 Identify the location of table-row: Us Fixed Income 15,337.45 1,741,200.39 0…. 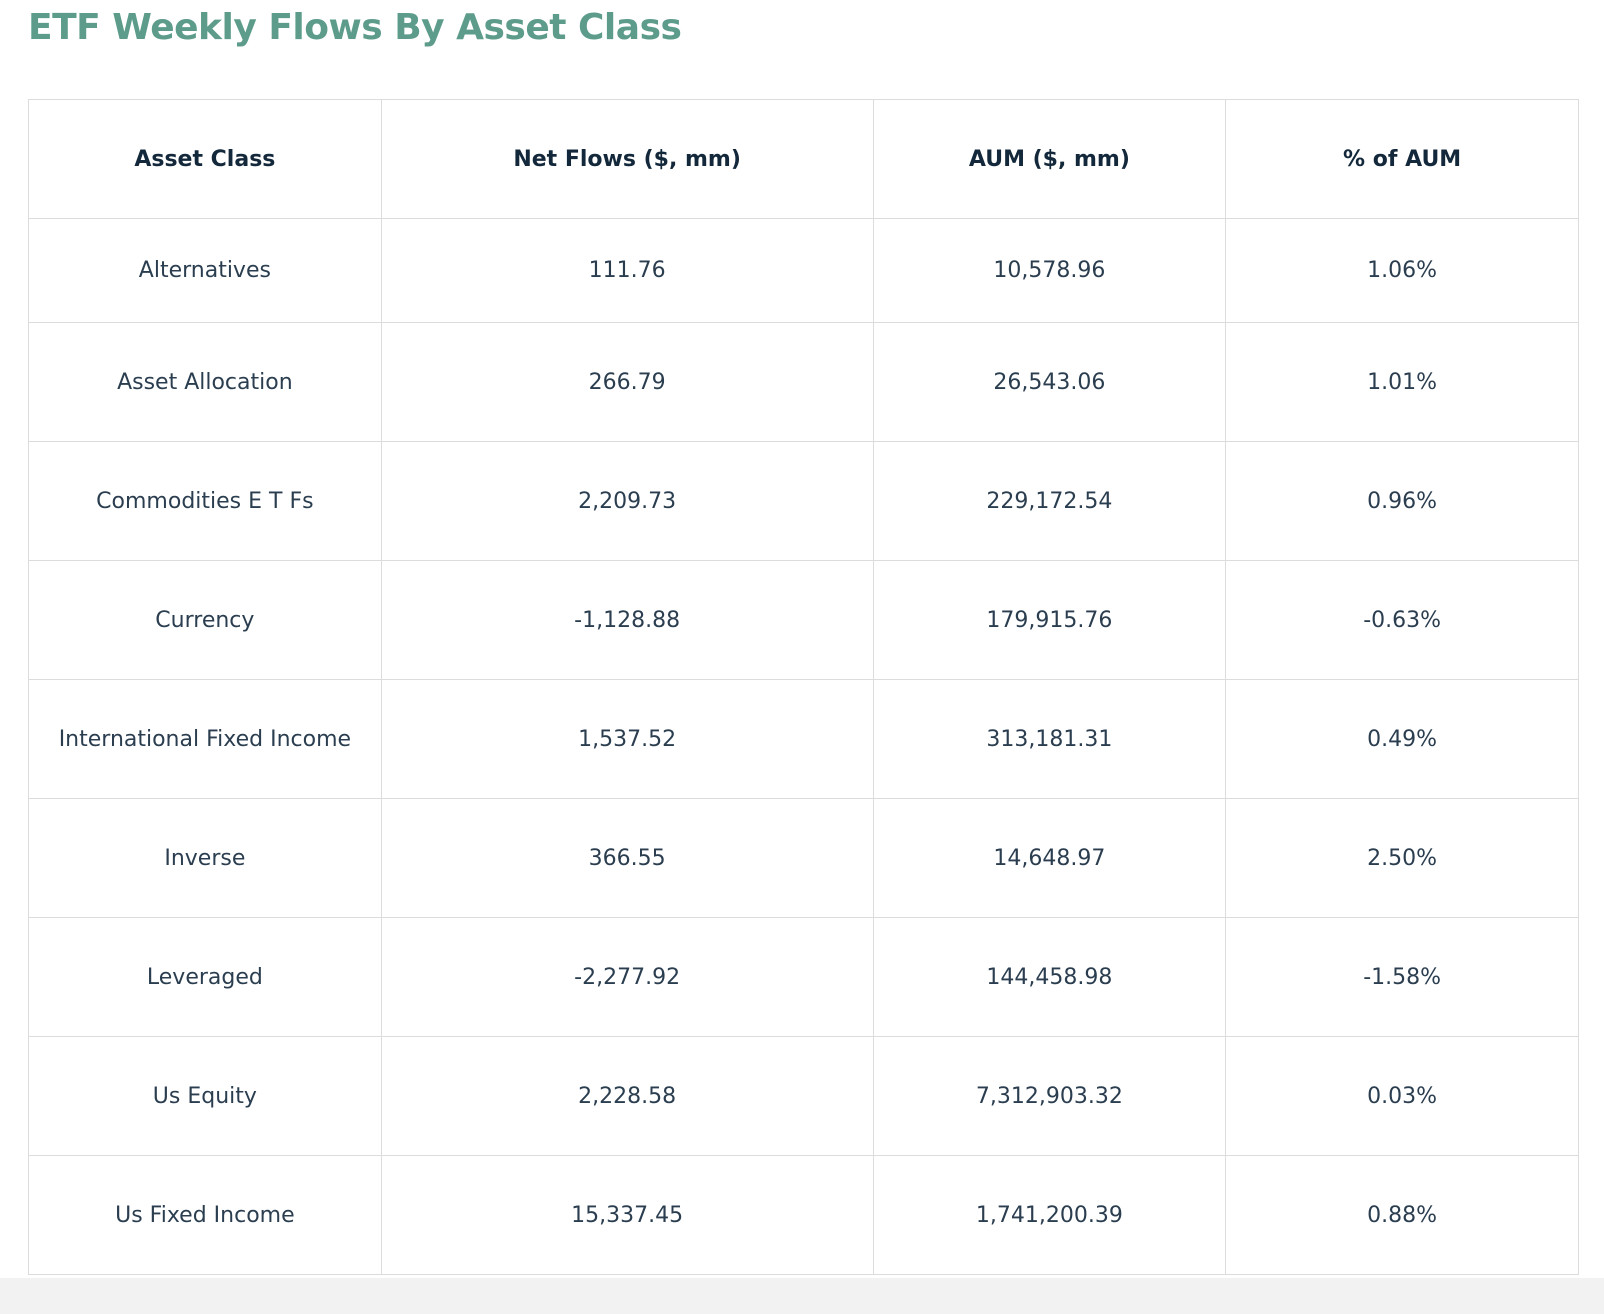
(803, 1215).